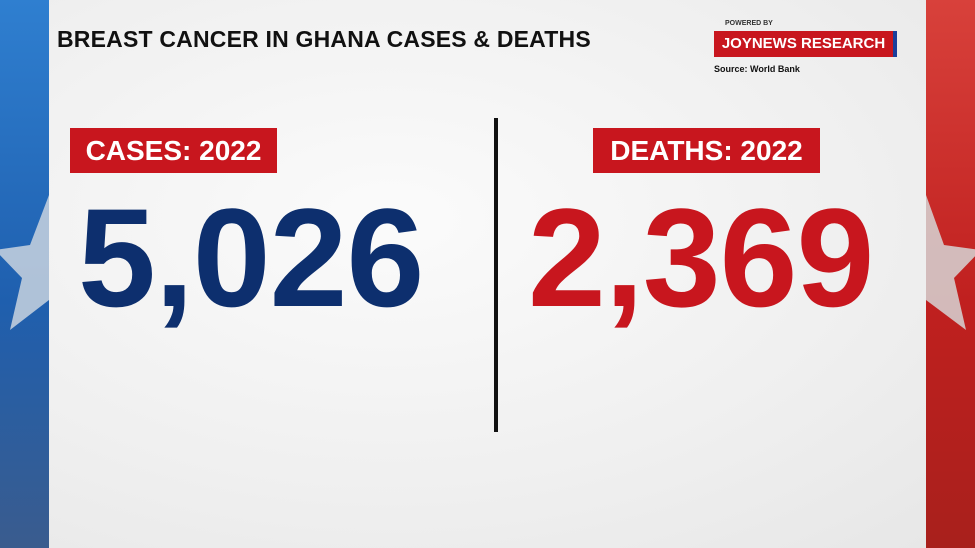 Image resolution: width=975 pixels, height=548 pixels. What do you see at coordinates (757, 69) in the screenshot?
I see `source: Source: World Bank` at bounding box center [757, 69].